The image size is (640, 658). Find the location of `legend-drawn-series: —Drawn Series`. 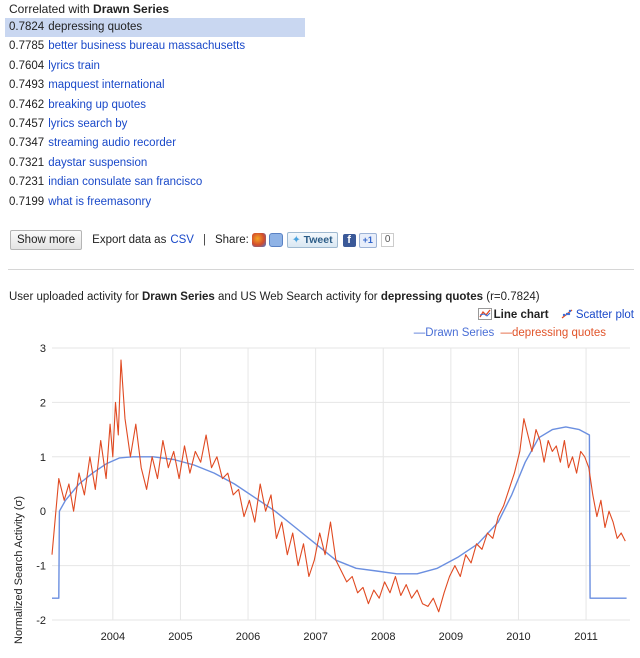

legend-drawn-series: —Drawn Series is located at coordinates (454, 333).